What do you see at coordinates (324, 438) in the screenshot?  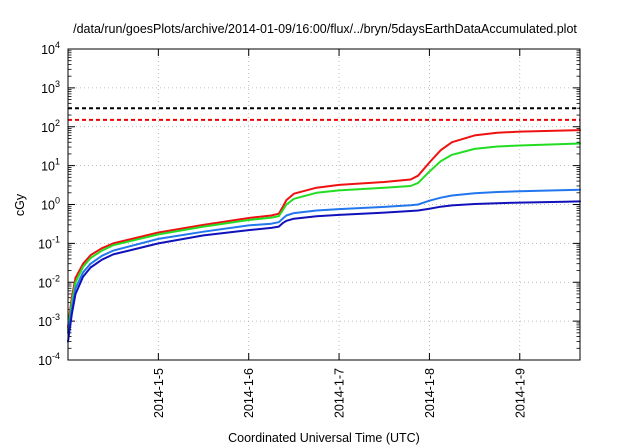 I see `x-axis-label: Coordinated Universal Time (UTC)` at bounding box center [324, 438].